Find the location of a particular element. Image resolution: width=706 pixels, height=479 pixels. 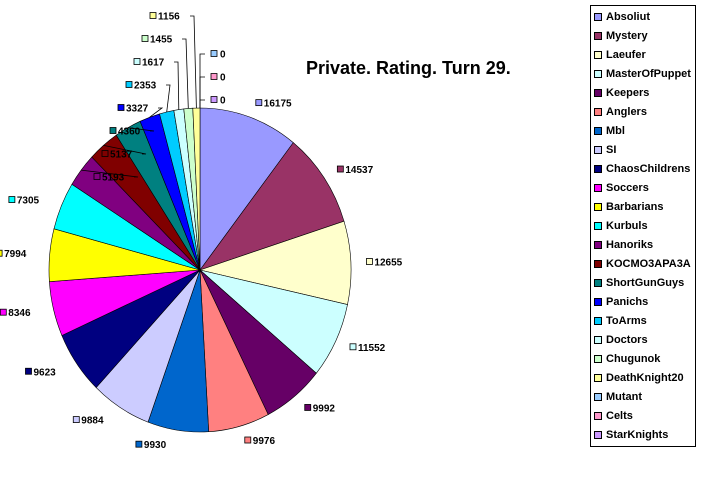

legend-item-hanoriks: Hanoriks is located at coordinates (623, 245).